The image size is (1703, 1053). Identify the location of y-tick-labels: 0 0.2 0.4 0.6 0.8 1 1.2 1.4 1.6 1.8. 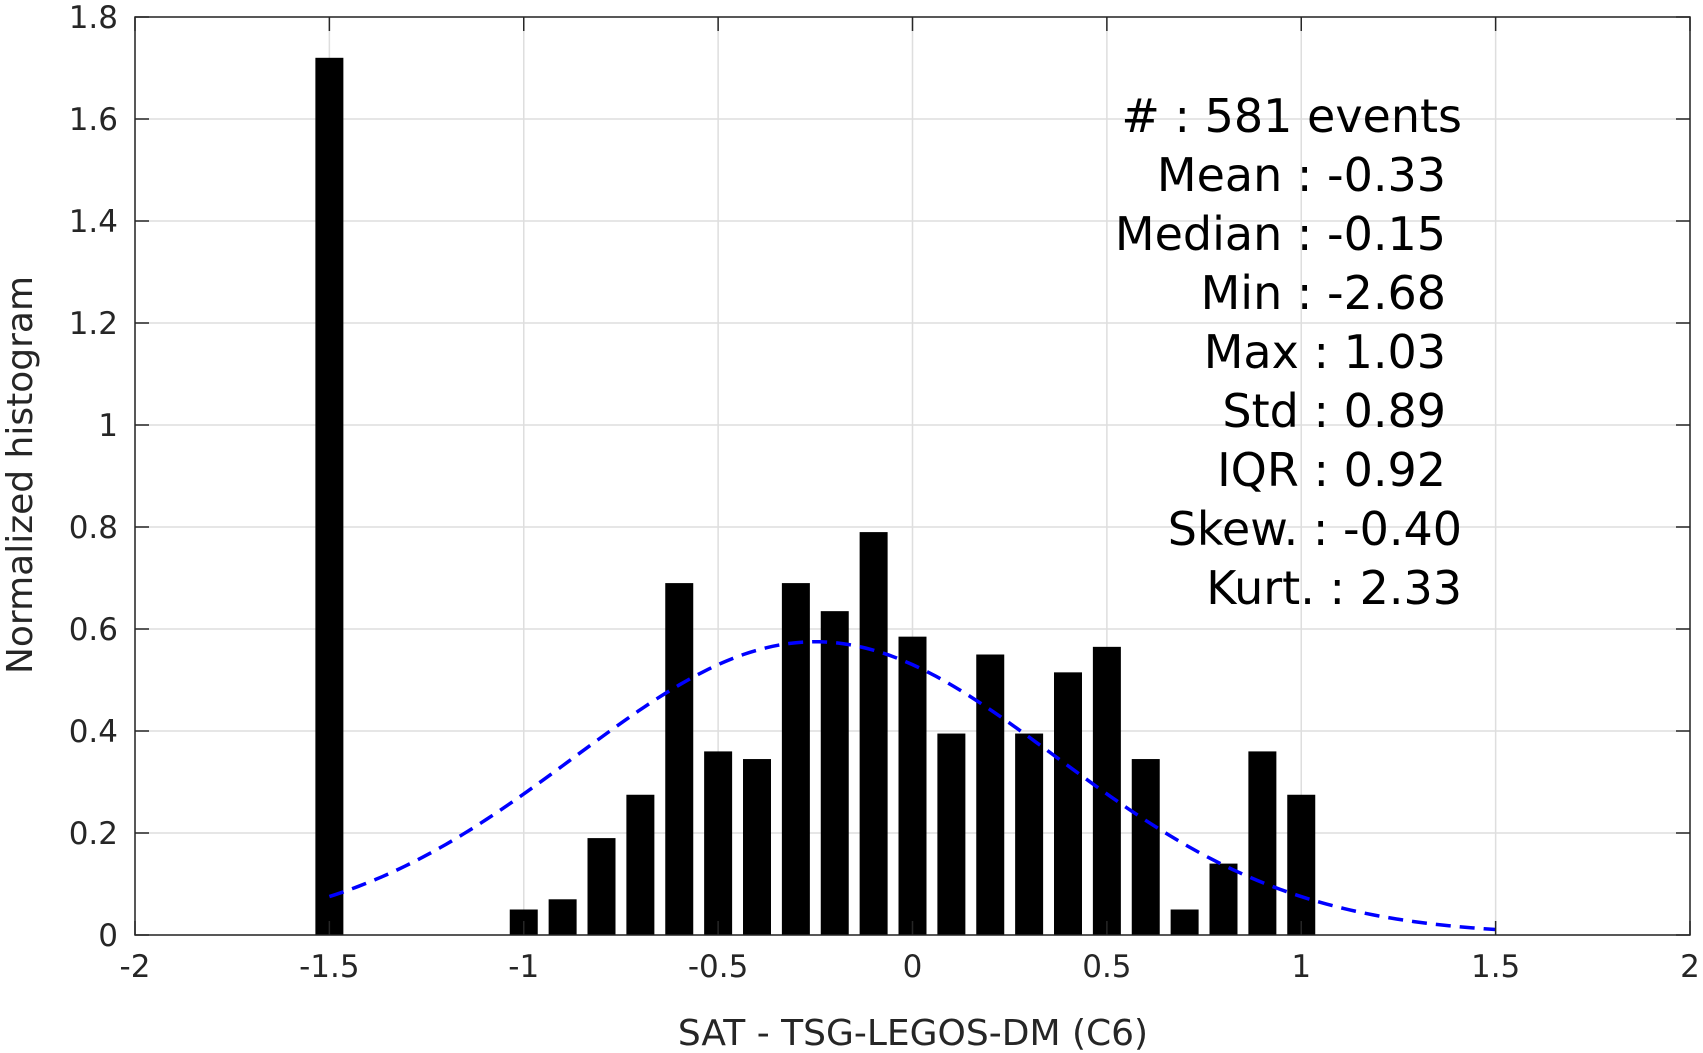
(93, 477).